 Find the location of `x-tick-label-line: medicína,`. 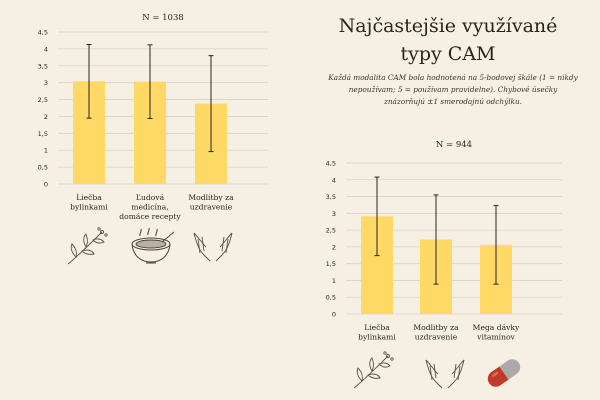

x-tick-label-line: medicína, is located at coordinates (150, 207).